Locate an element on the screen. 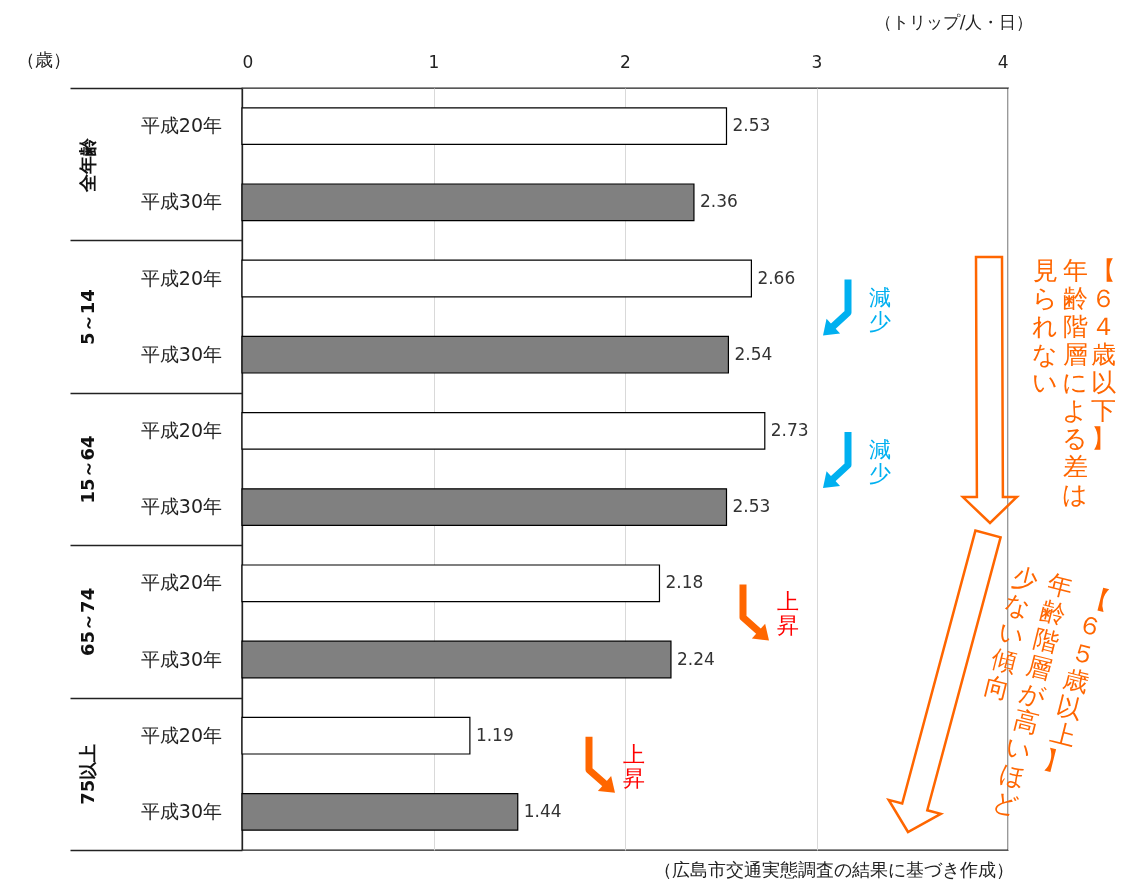 The height and width of the screenshot is (888, 1147). data-label: 2.18 is located at coordinates (684, 582).